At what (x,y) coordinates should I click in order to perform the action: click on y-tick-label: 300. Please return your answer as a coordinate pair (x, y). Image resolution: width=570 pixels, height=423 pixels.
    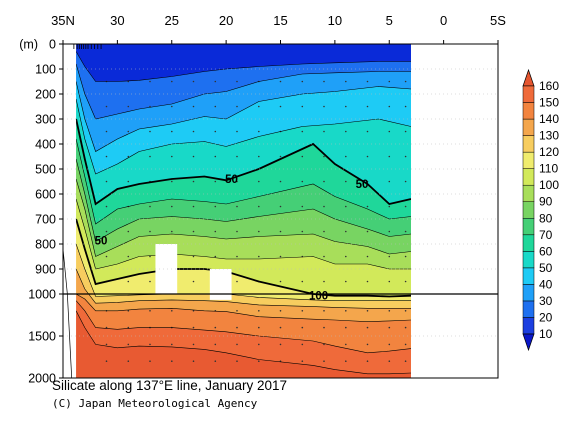
    Looking at the image, I should click on (45, 120).